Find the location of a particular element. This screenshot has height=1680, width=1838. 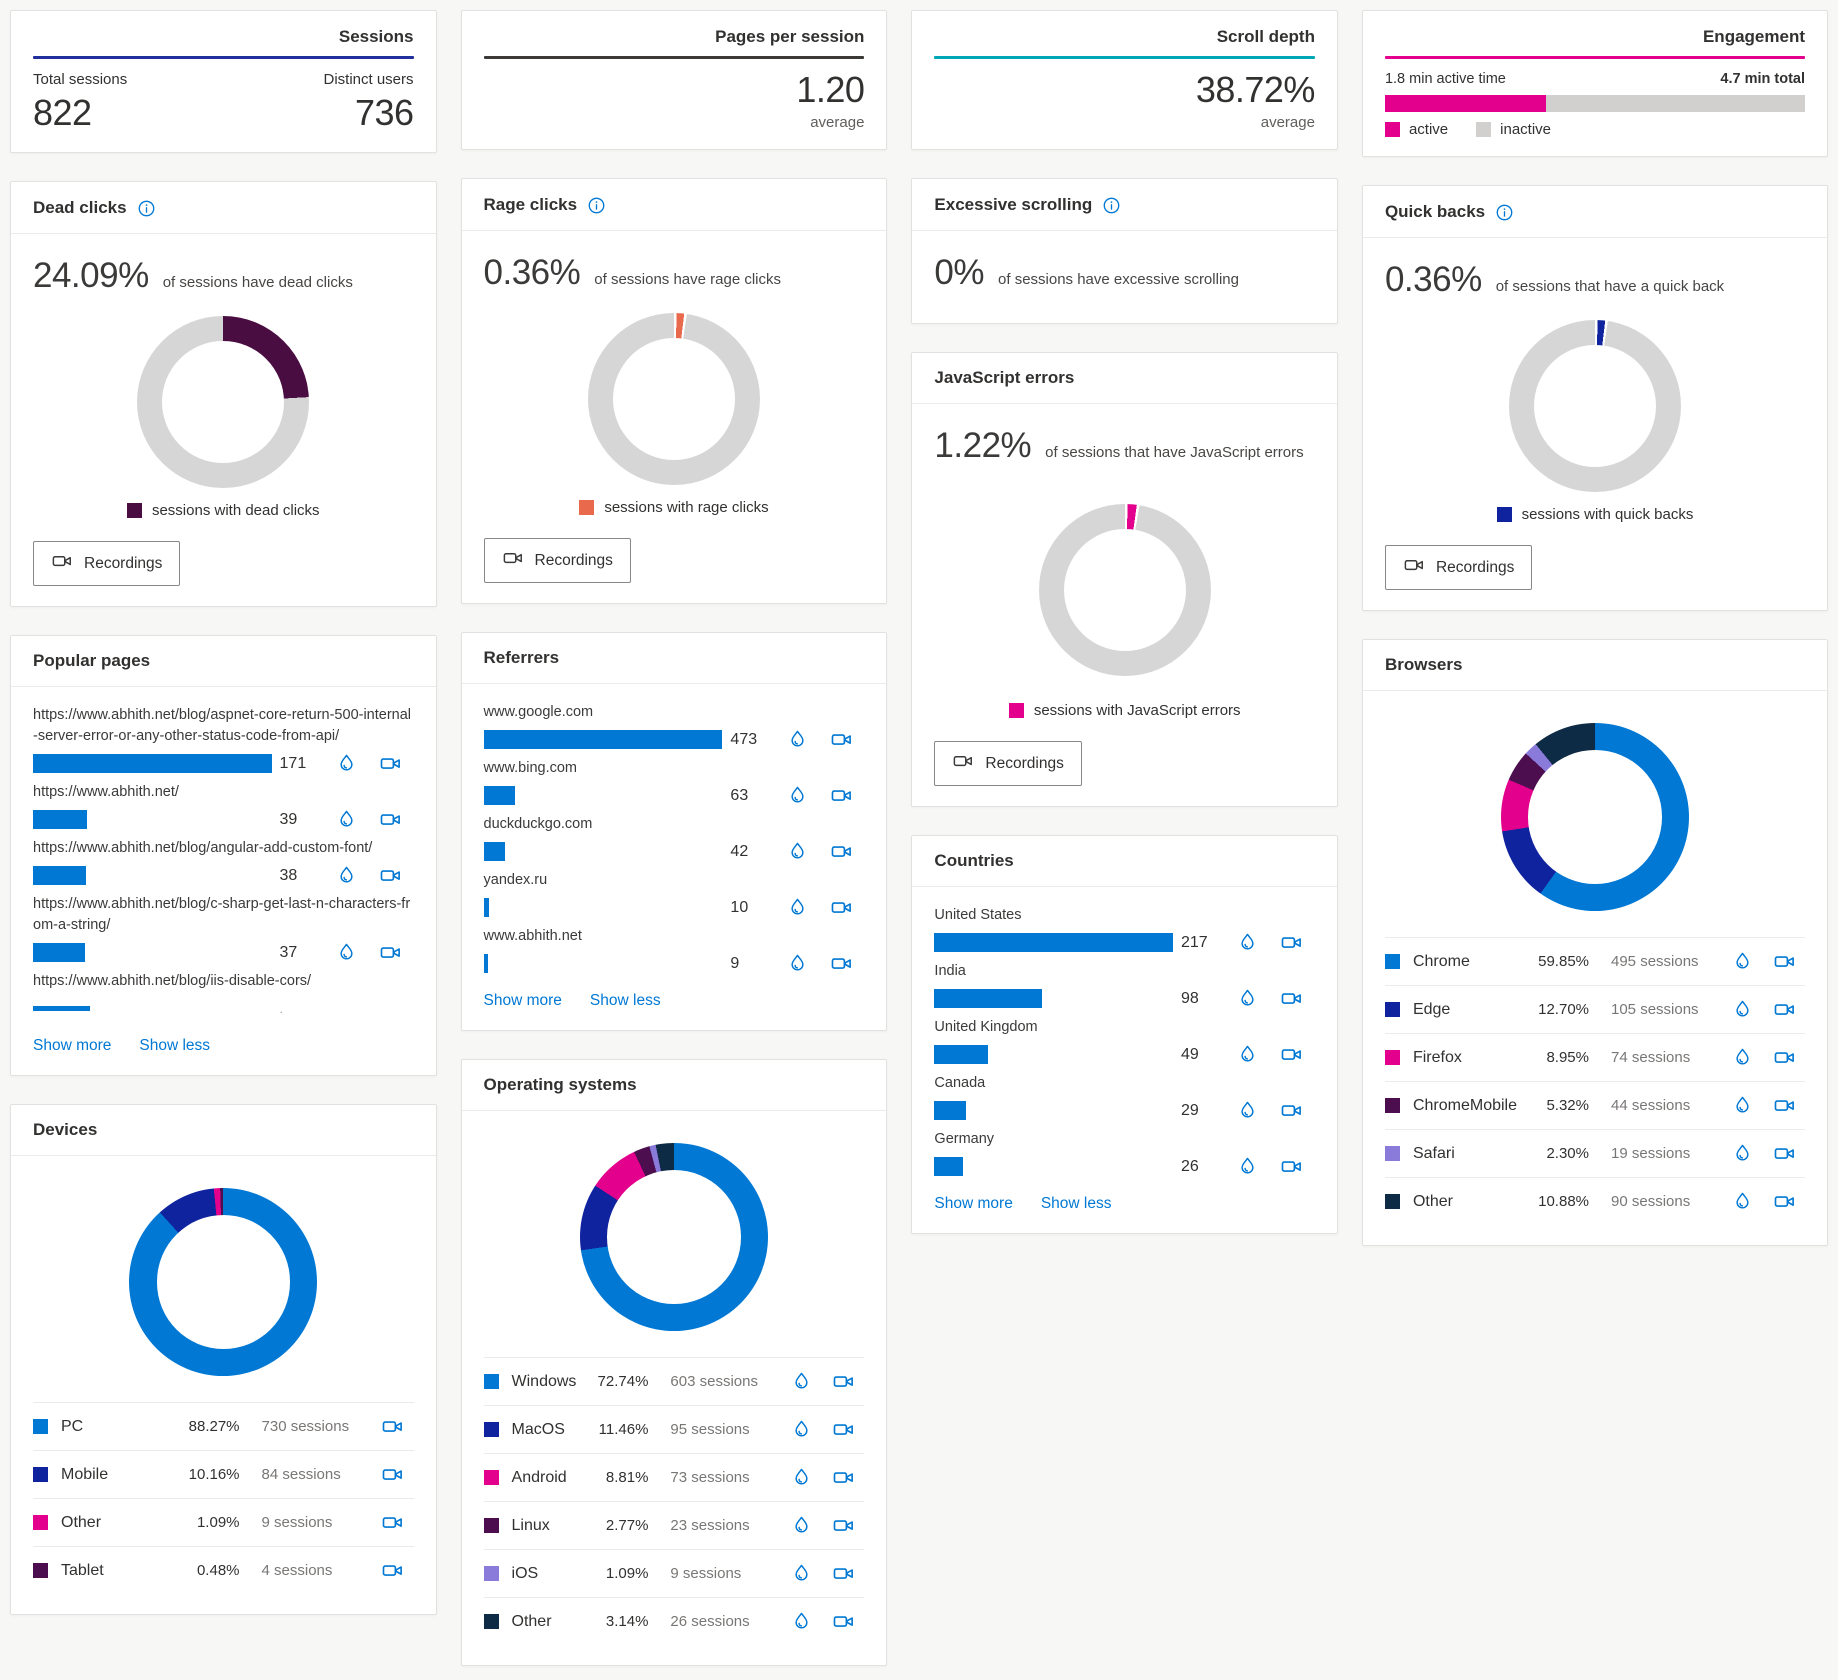

legend-sessions: 105 sessions is located at coordinates (1655, 1009).